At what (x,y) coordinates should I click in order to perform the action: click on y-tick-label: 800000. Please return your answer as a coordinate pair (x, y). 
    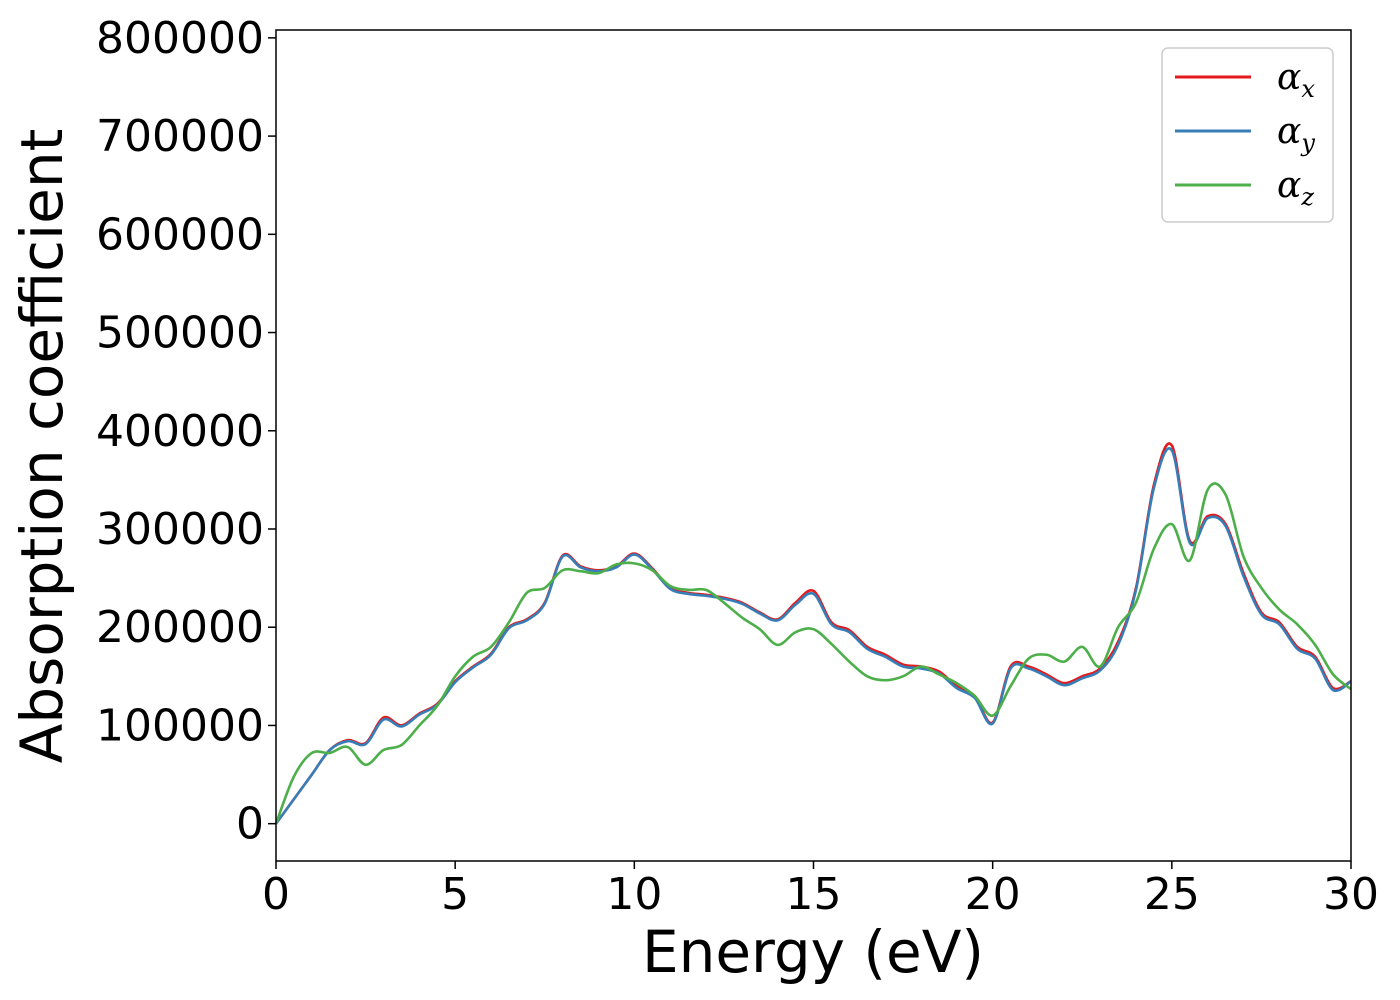
    Looking at the image, I should click on (180, 38).